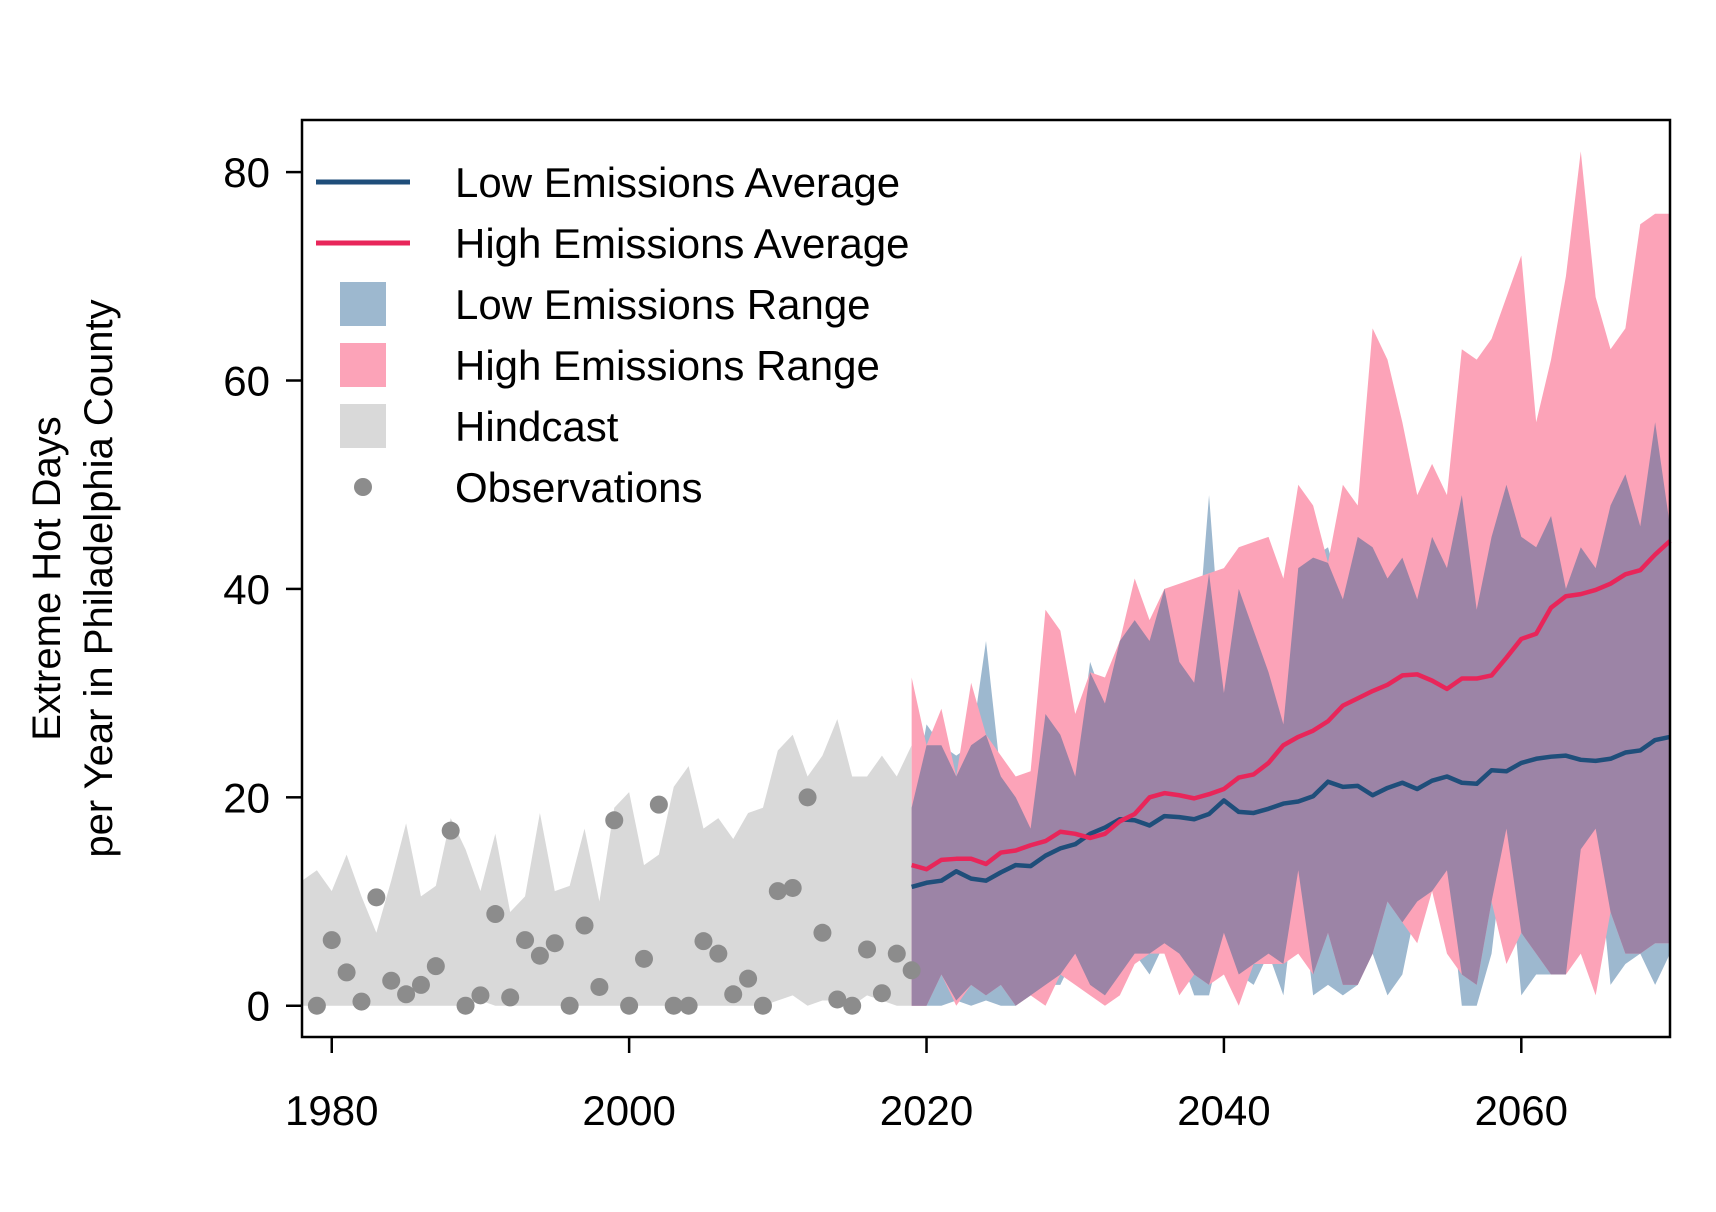 The height and width of the screenshot is (1212, 1716). Describe the element at coordinates (331, 1110) in the screenshot. I see `x-tick-label: 1980` at that location.